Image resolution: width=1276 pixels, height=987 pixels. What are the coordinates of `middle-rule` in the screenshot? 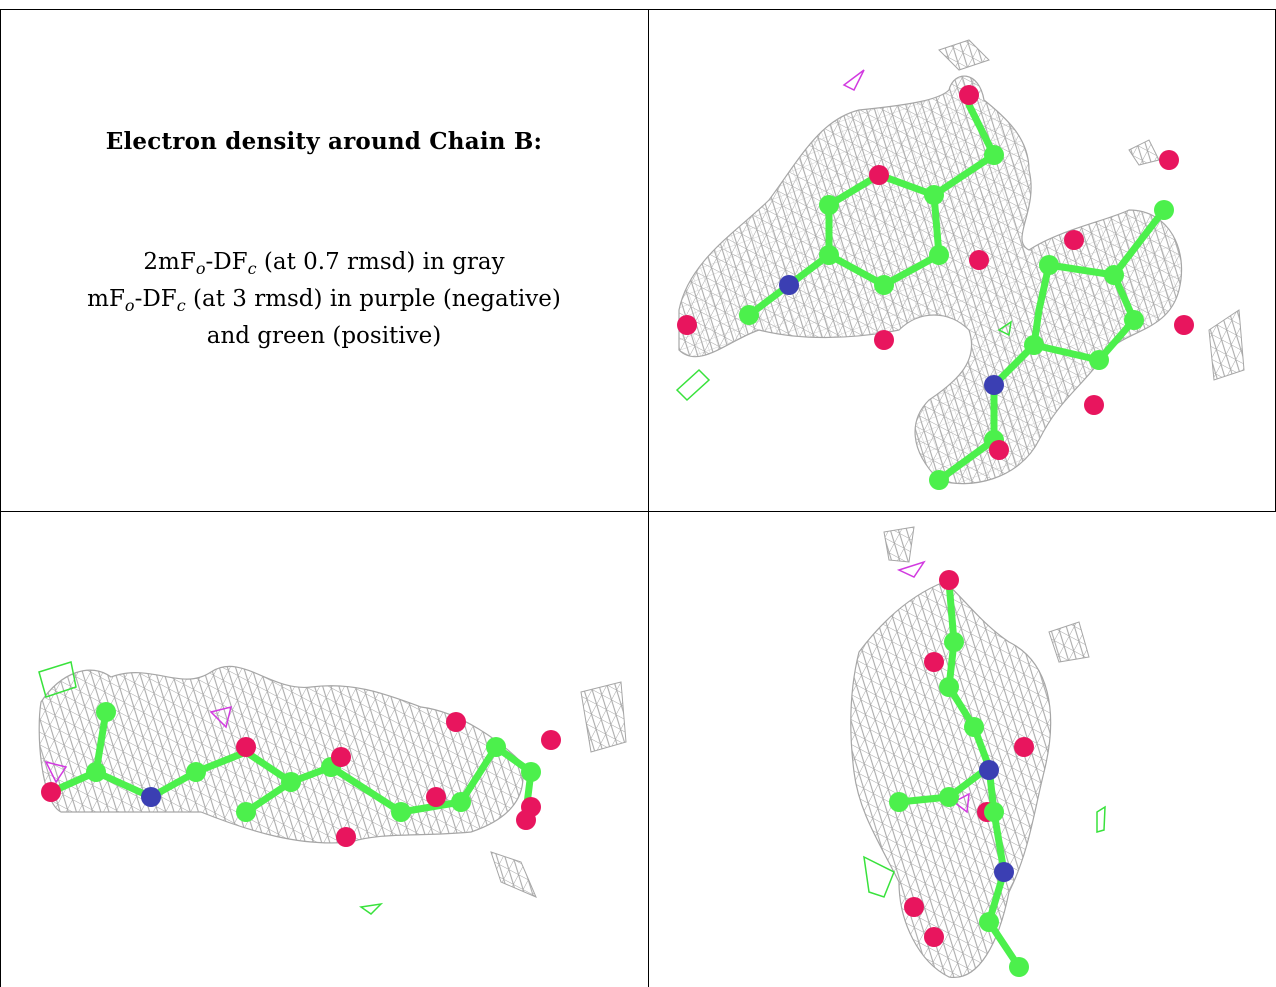 It's located at (638, 511).